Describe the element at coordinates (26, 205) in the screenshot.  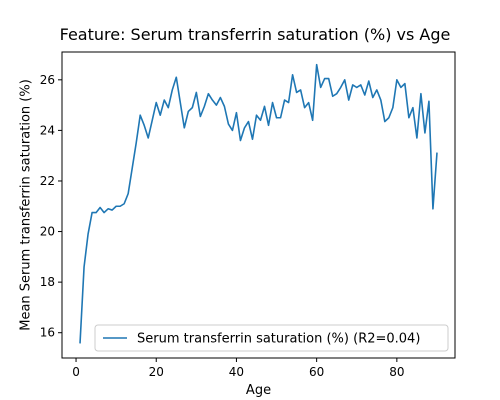
I see `y-axis-label: Mean Serum transferrin saturation (%)` at that location.